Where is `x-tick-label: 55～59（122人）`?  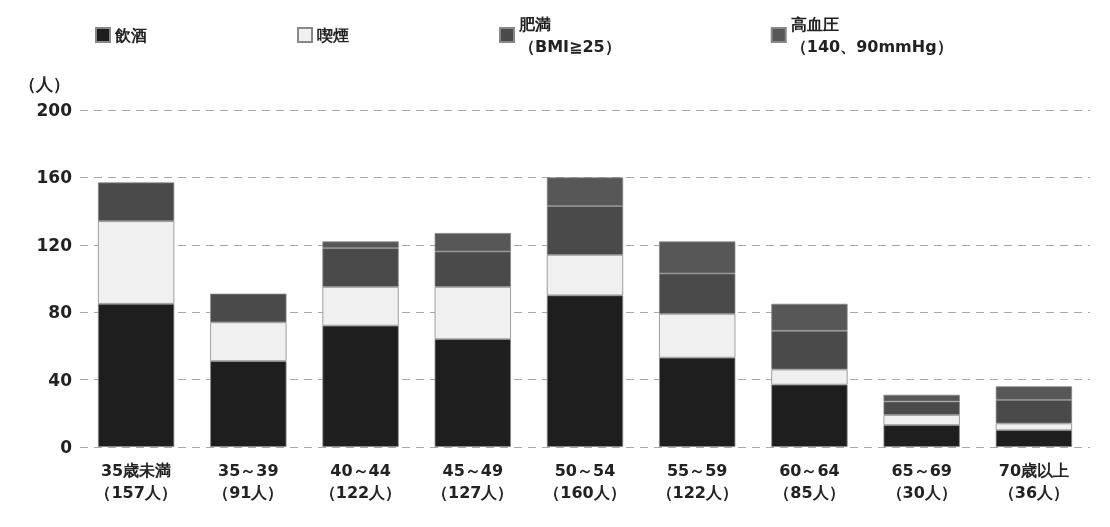
x-tick-label: 55～59（122人） is located at coordinates (697, 481).